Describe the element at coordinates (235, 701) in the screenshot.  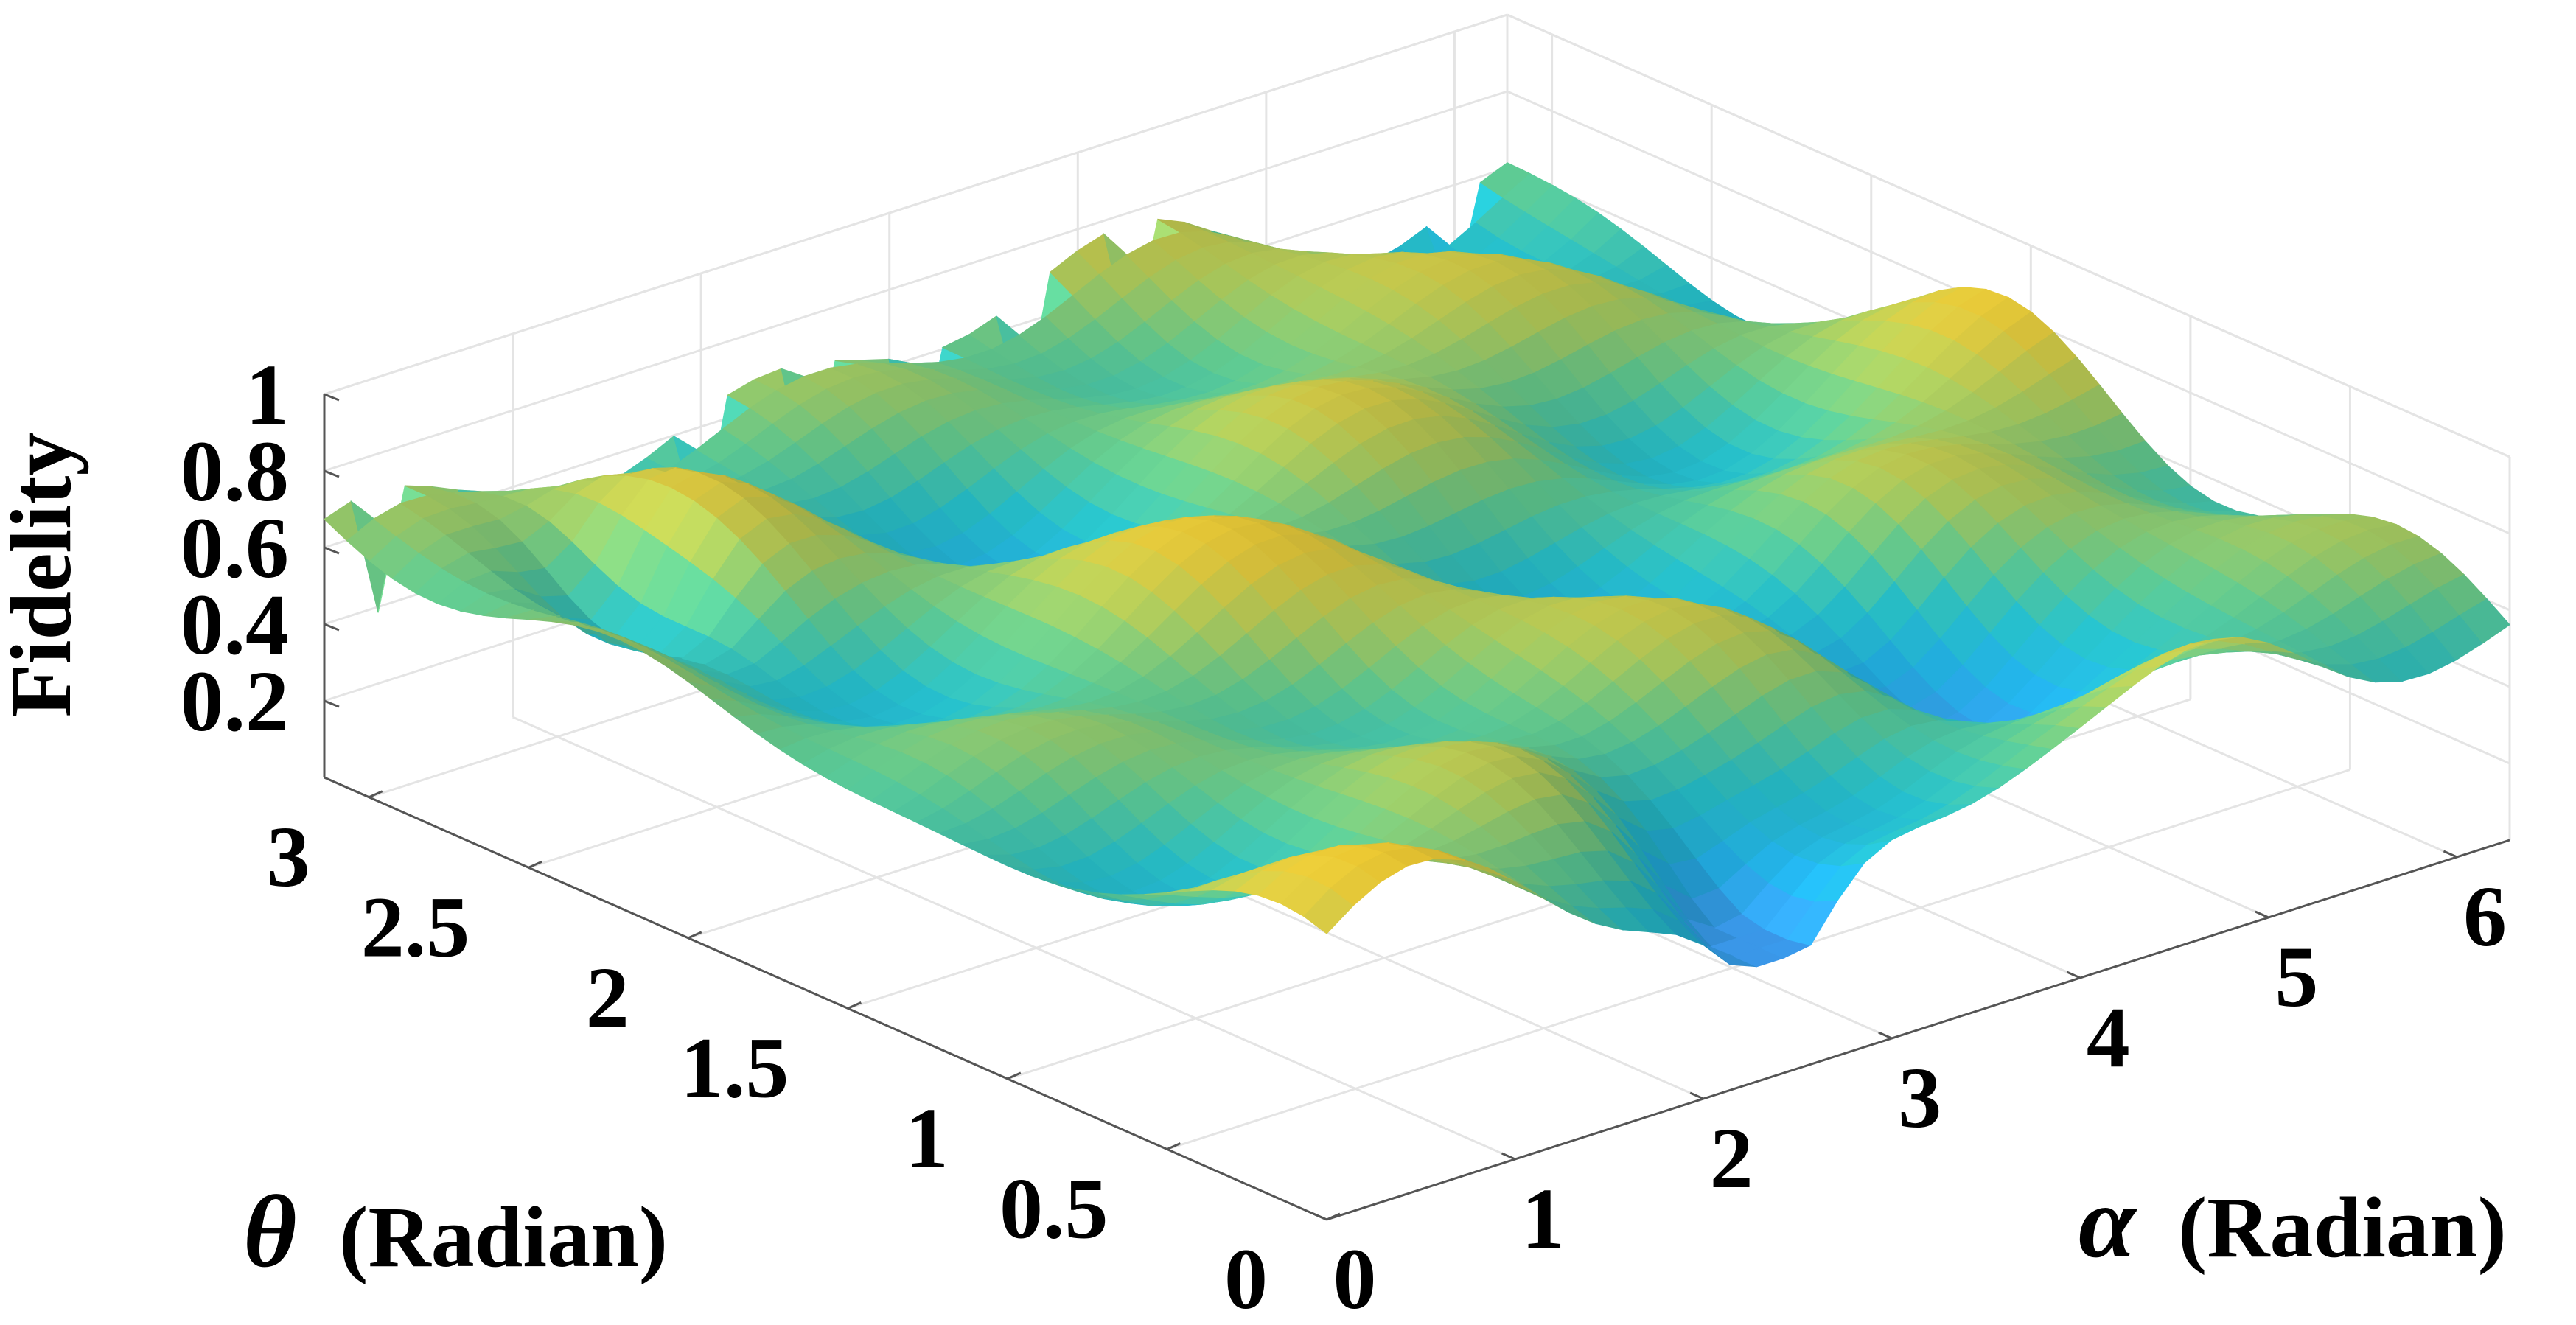
I see `z-tick-label: 0.2` at that location.